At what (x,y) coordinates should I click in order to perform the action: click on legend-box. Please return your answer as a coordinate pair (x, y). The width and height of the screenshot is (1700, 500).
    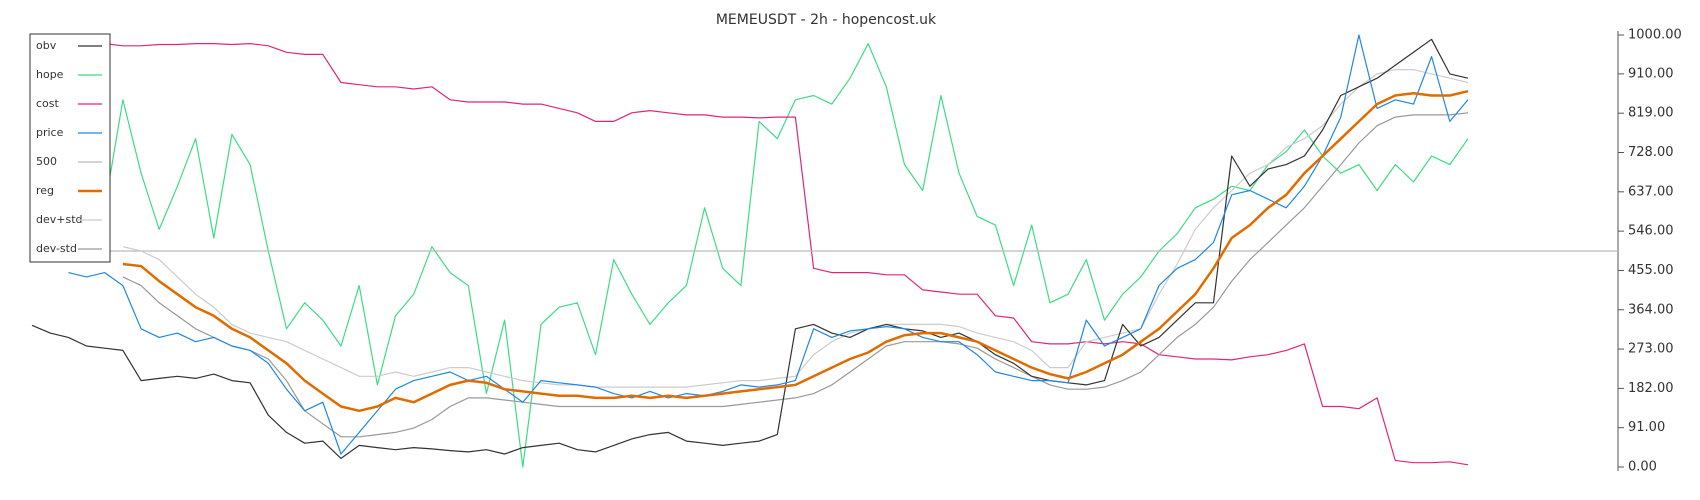
    Looking at the image, I should click on (70, 148).